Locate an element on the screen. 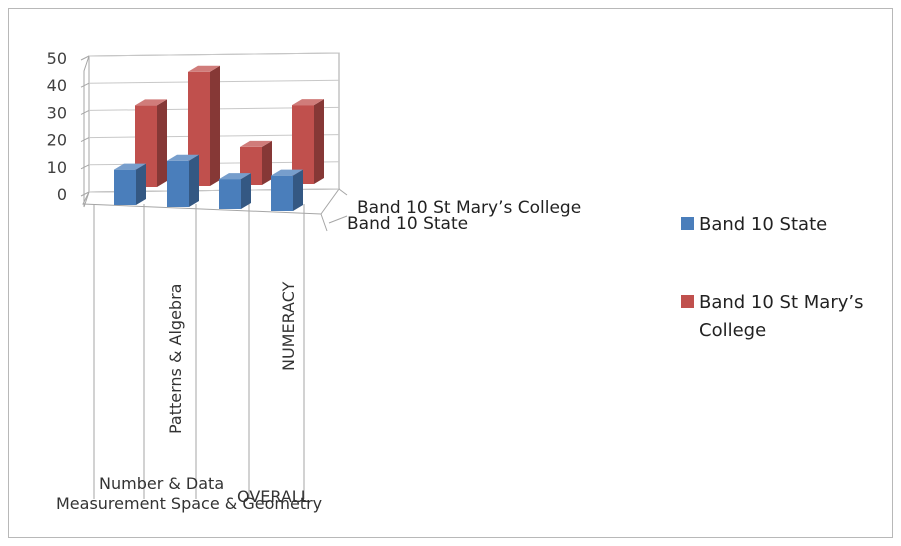 This screenshot has width=901, height=546. category-label: NUMERACY is located at coordinates (288, 326).